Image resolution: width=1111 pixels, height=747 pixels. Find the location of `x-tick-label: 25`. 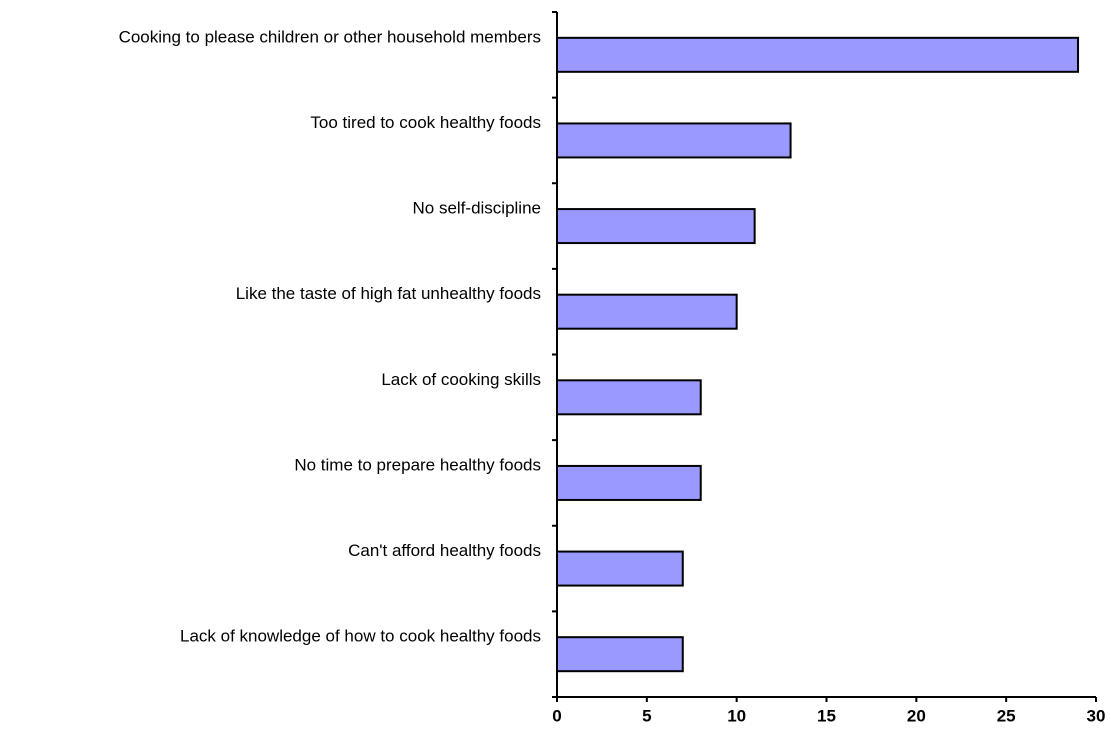

x-tick-label: 25 is located at coordinates (1006, 715).